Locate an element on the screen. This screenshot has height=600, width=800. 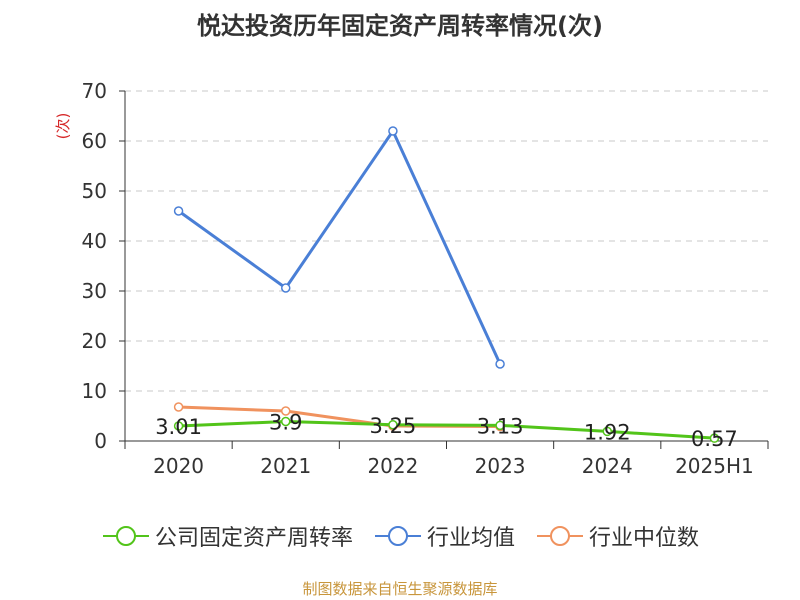
data-label: 3.13 is located at coordinates (500, 426).